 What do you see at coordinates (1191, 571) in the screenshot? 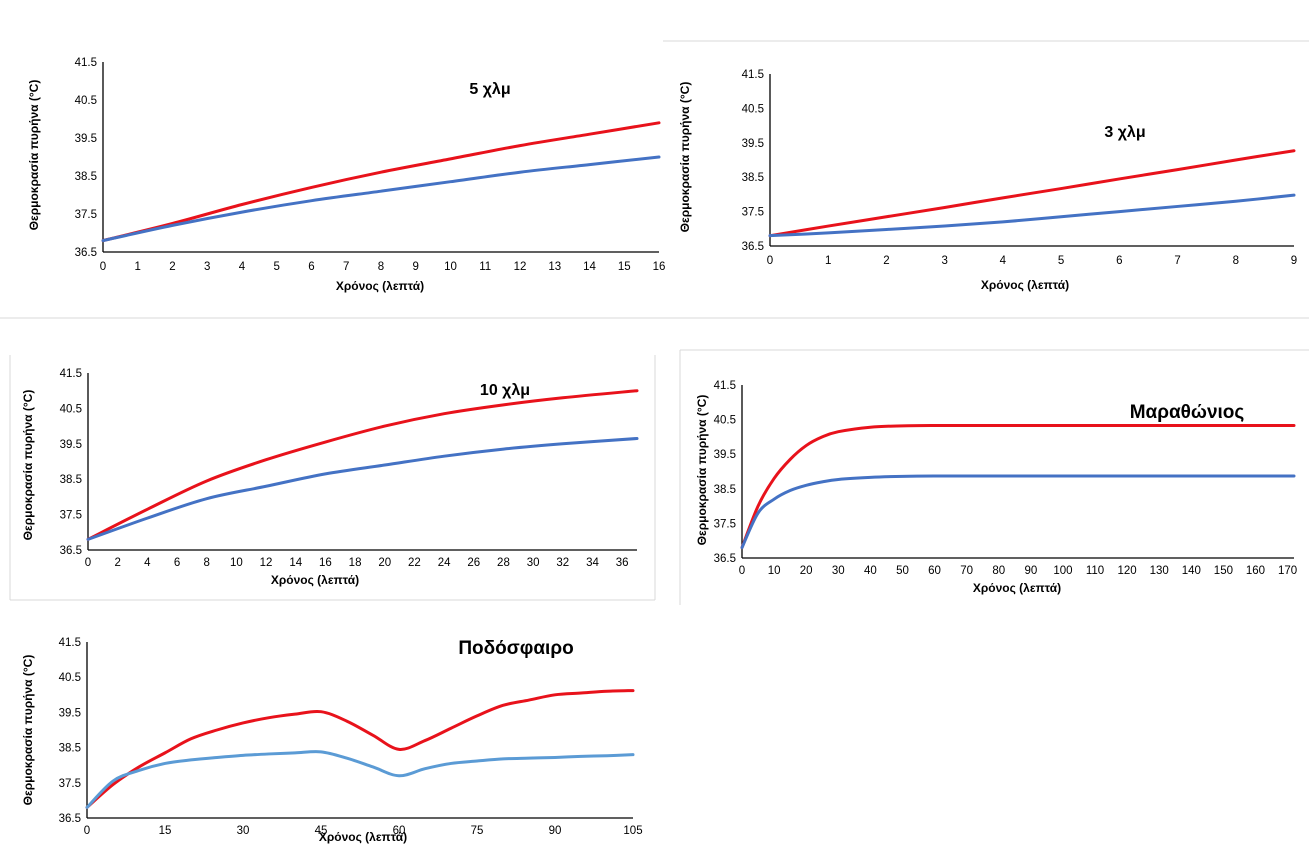
I see `x-tick-label: 140` at bounding box center [1191, 571].